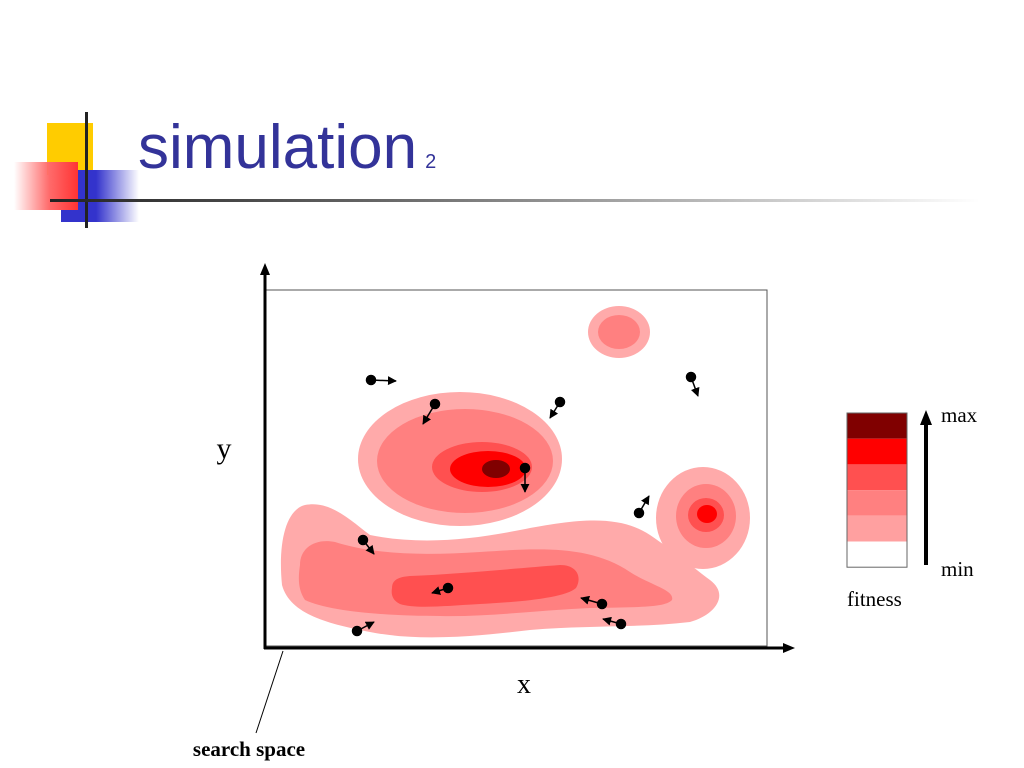 The image size is (1024, 768). Describe the element at coordinates (86, 170) in the screenshot. I see `deco-vertical-rule` at that location.